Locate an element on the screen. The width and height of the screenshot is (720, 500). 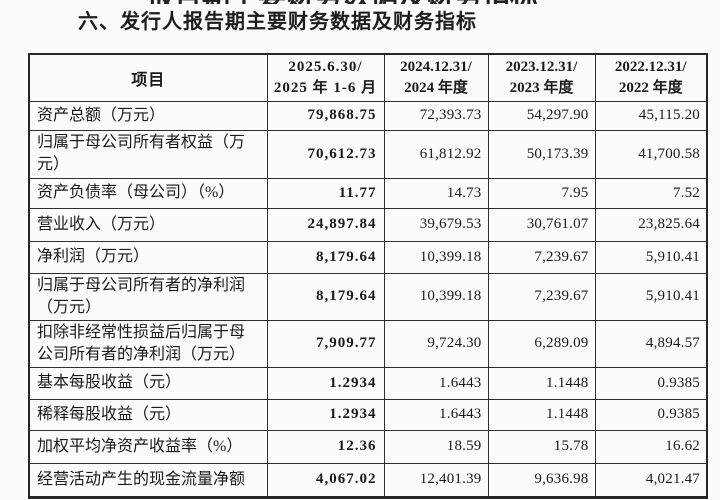
value-cell: 45,115.20 is located at coordinates (651, 115).